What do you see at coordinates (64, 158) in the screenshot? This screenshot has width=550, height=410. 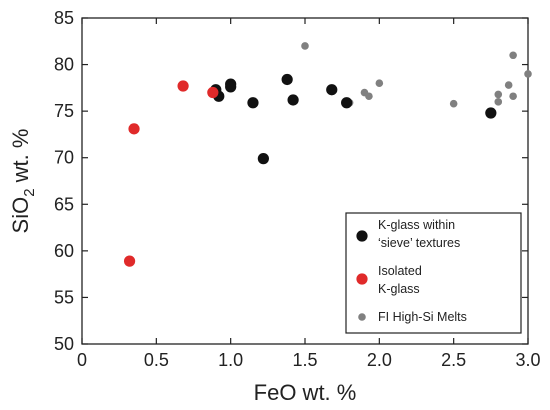 I see `y-tick-label: 70` at bounding box center [64, 158].